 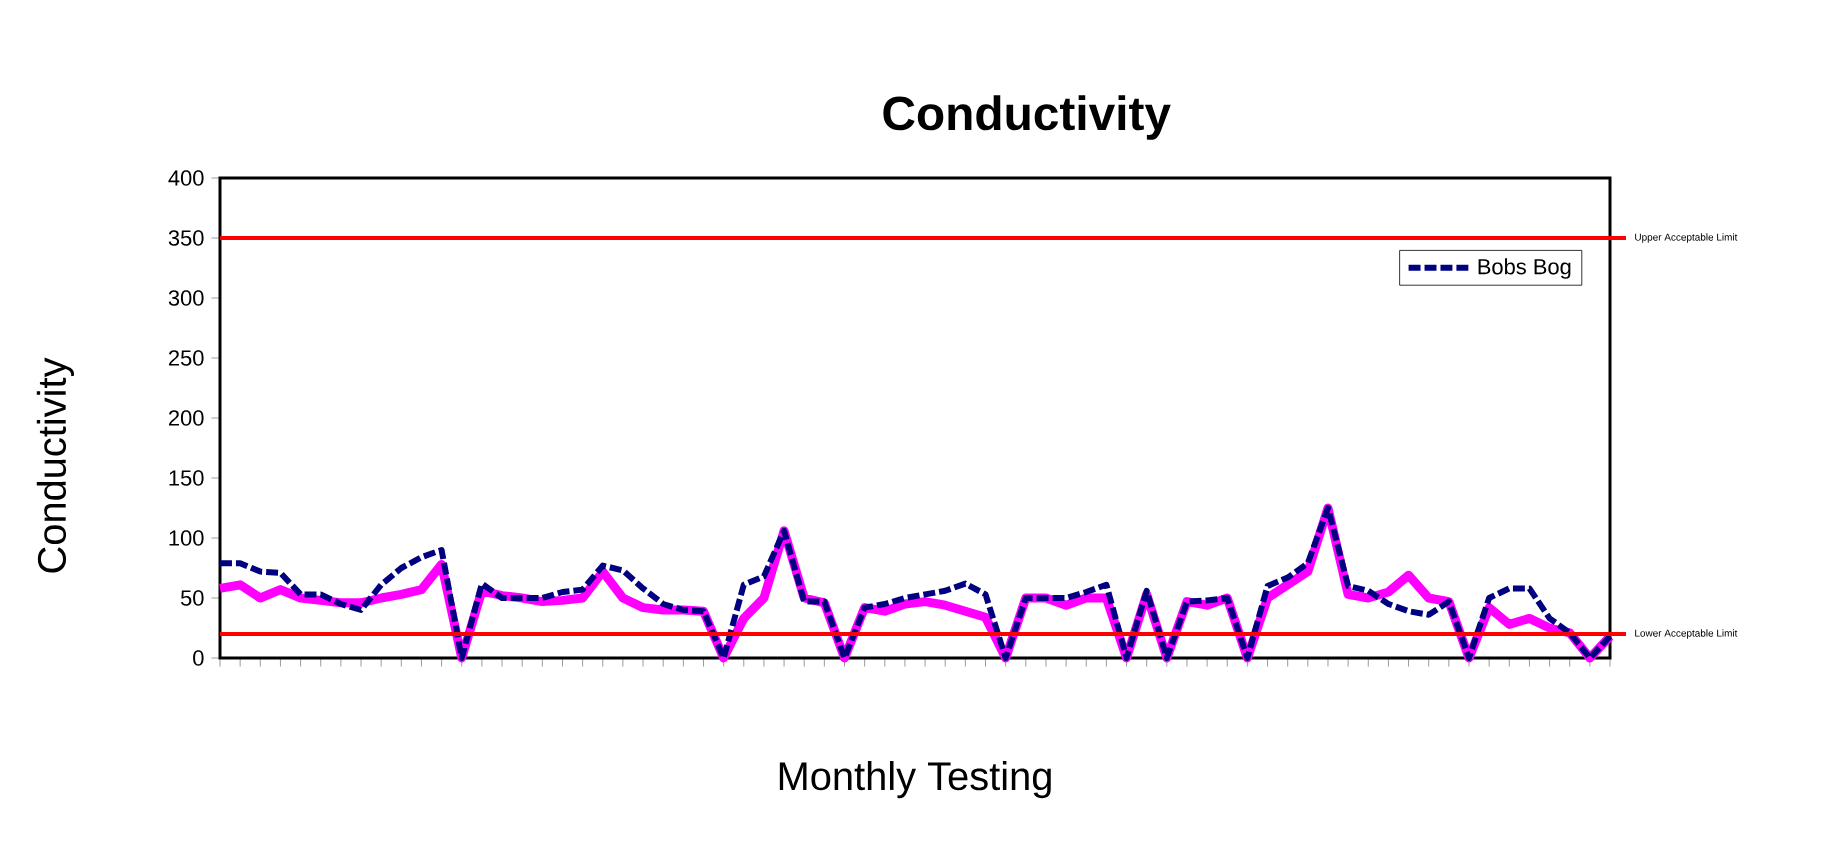 What do you see at coordinates (55, 465) in the screenshot?
I see `y-axis-title: Conductivity` at bounding box center [55, 465].